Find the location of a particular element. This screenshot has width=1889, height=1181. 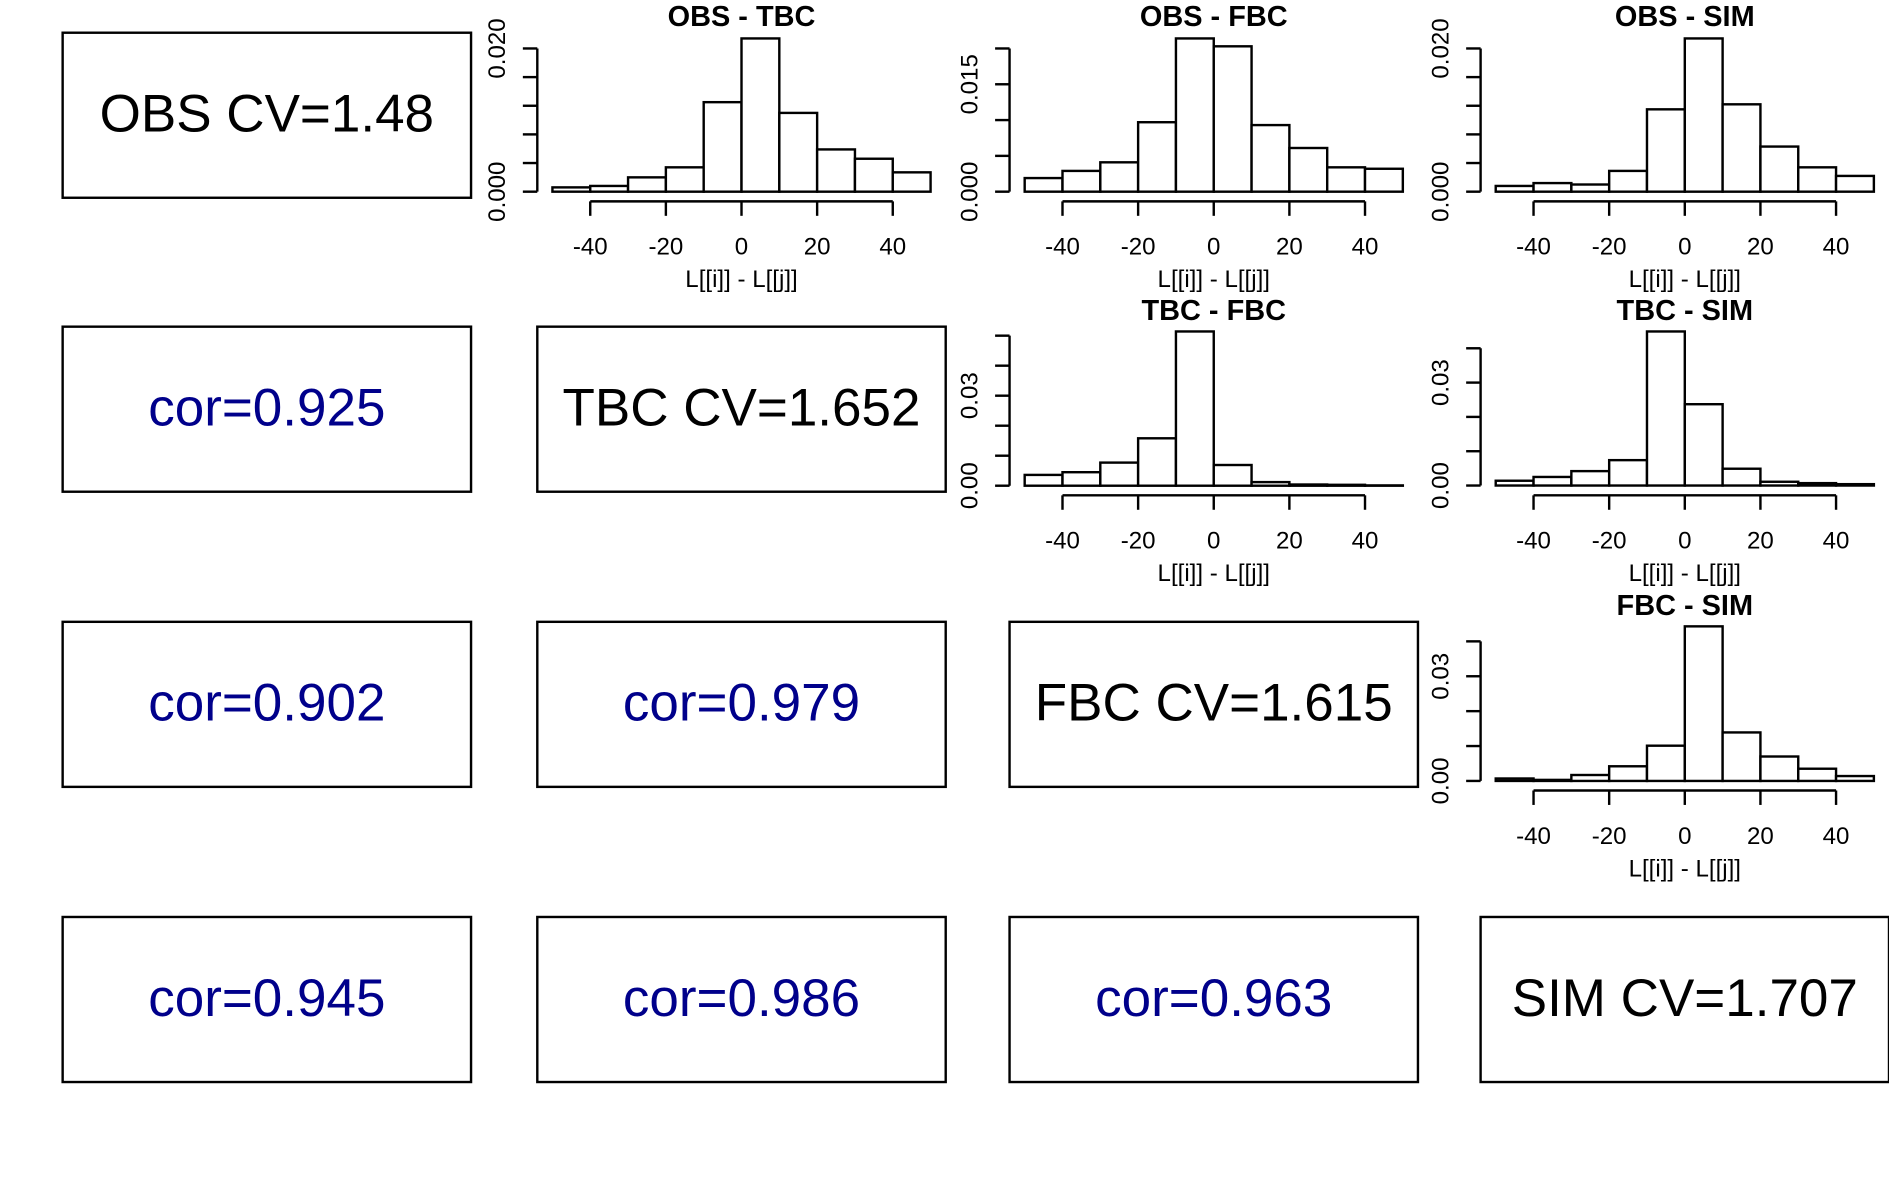

chart-title: TBC - FBC is located at coordinates (1213, 311).